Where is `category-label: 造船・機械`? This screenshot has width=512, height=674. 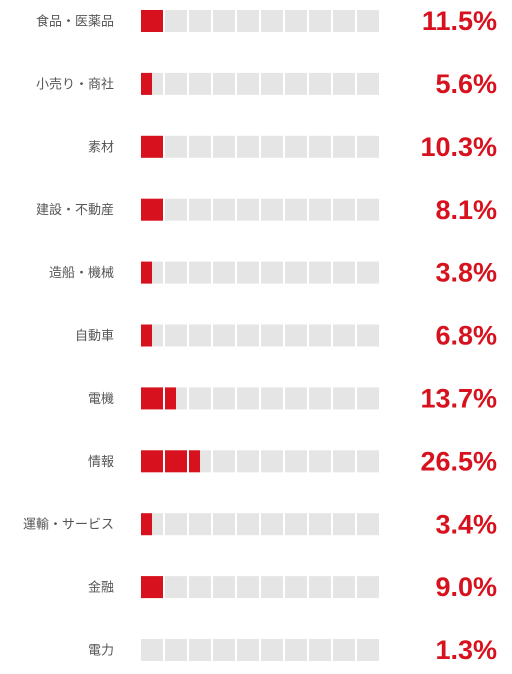
category-label: 造船・機械 is located at coordinates (81, 273).